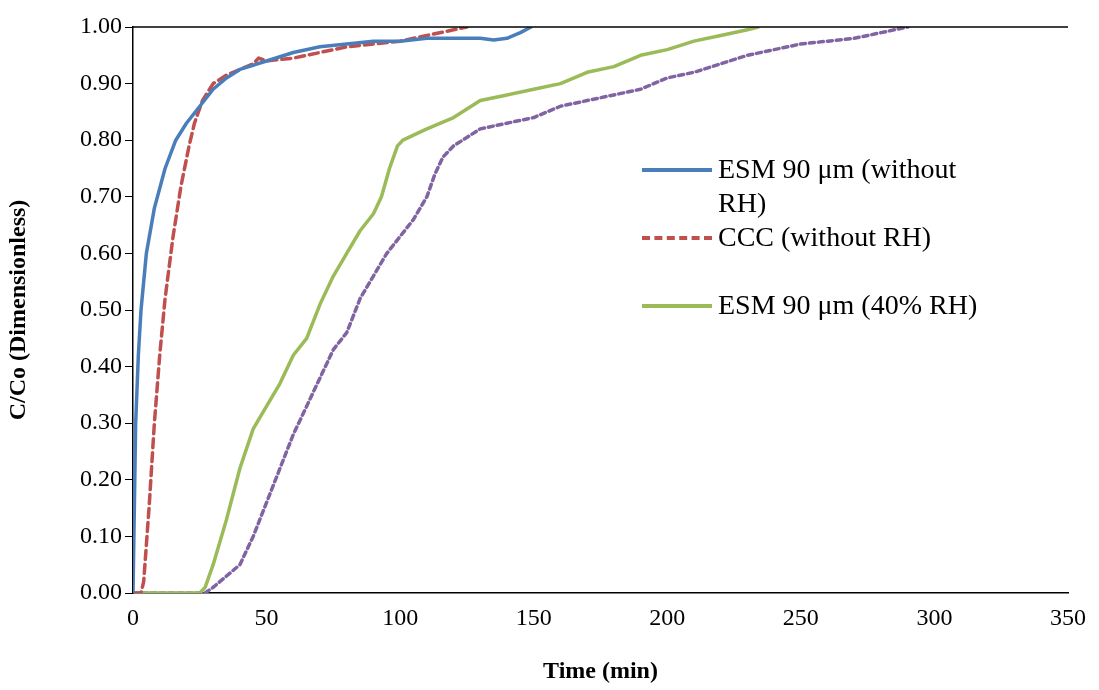 This screenshot has height=690, width=1099. I want to click on x-tick-label: 150, so click(533, 616).